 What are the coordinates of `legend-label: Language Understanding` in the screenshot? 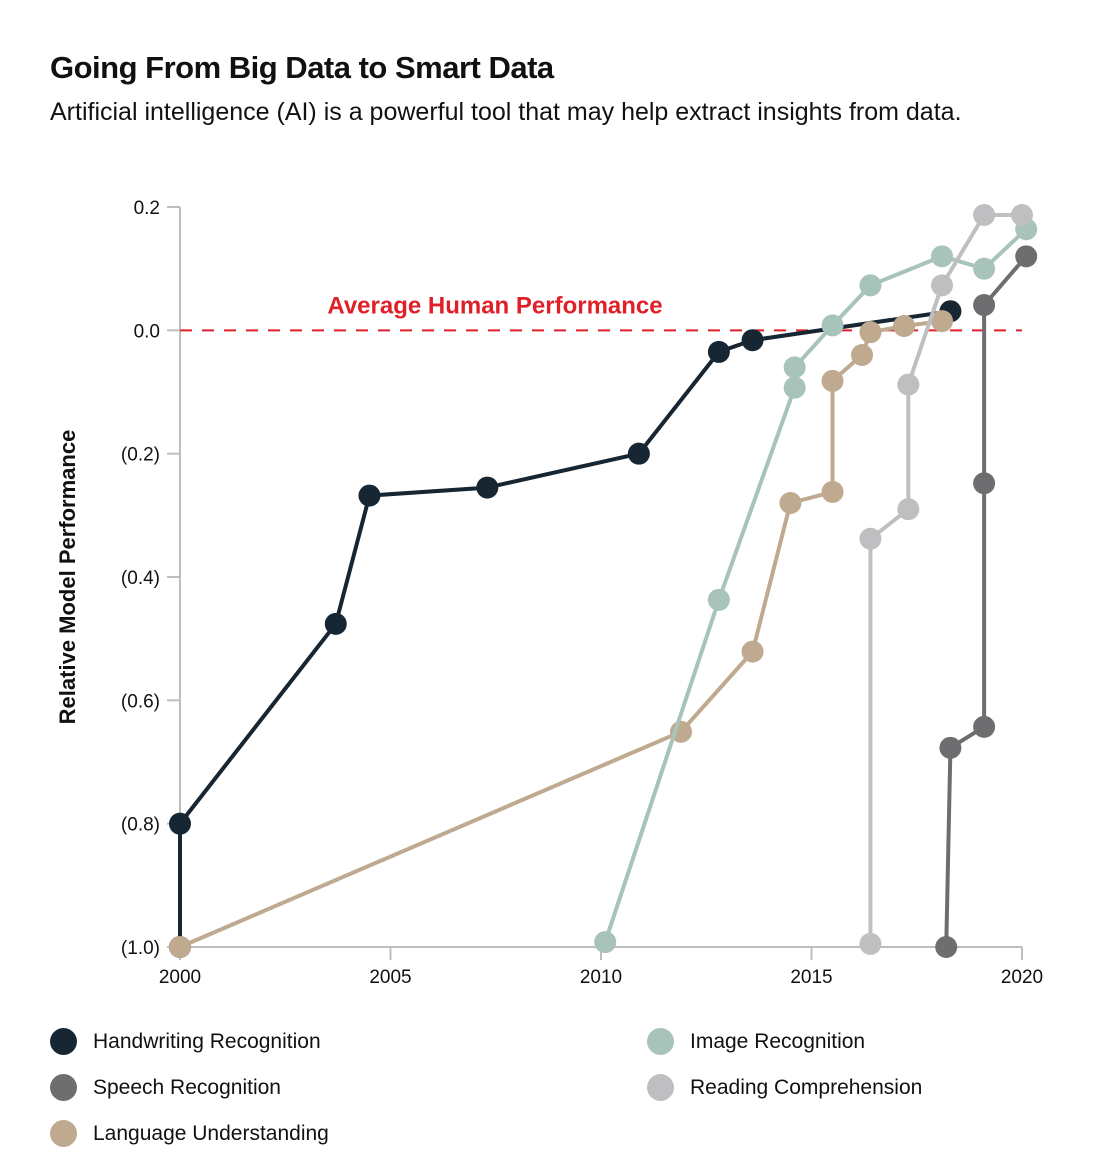 It's located at (211, 1133).